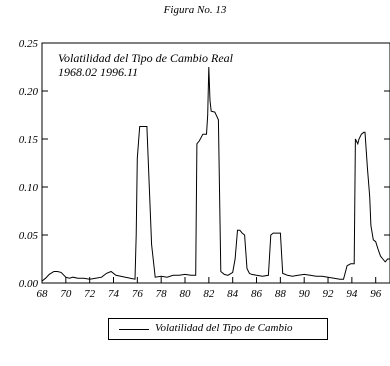 The image size is (390, 366). What do you see at coordinates (29, 140) in the screenshot?
I see `y-tick-label: 0.15` at bounding box center [29, 140].